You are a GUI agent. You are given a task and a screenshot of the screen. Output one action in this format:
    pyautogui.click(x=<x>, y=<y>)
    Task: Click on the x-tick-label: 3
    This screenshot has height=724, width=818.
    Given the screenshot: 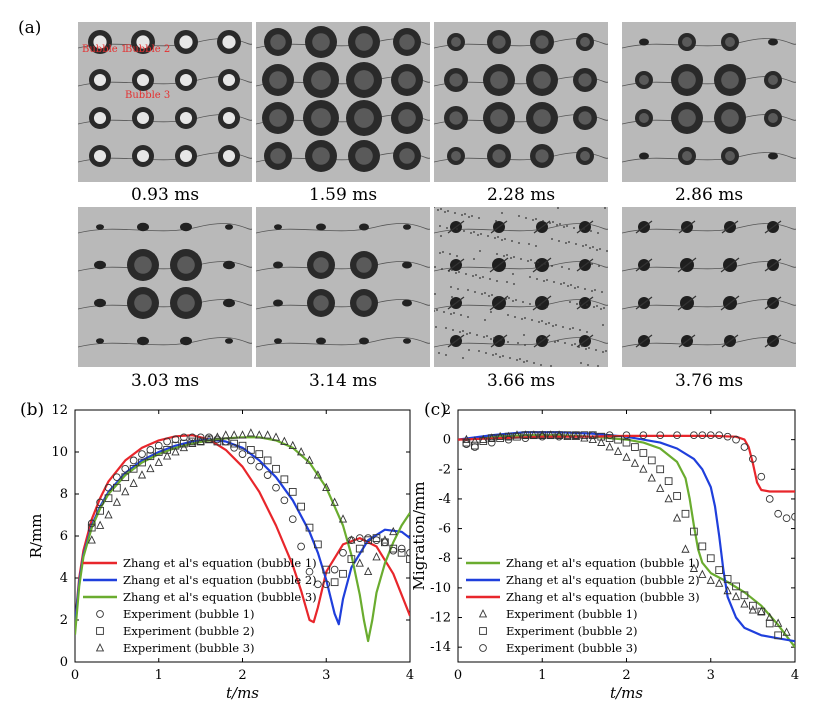 What is the action you would take?
    pyautogui.click(x=711, y=675)
    